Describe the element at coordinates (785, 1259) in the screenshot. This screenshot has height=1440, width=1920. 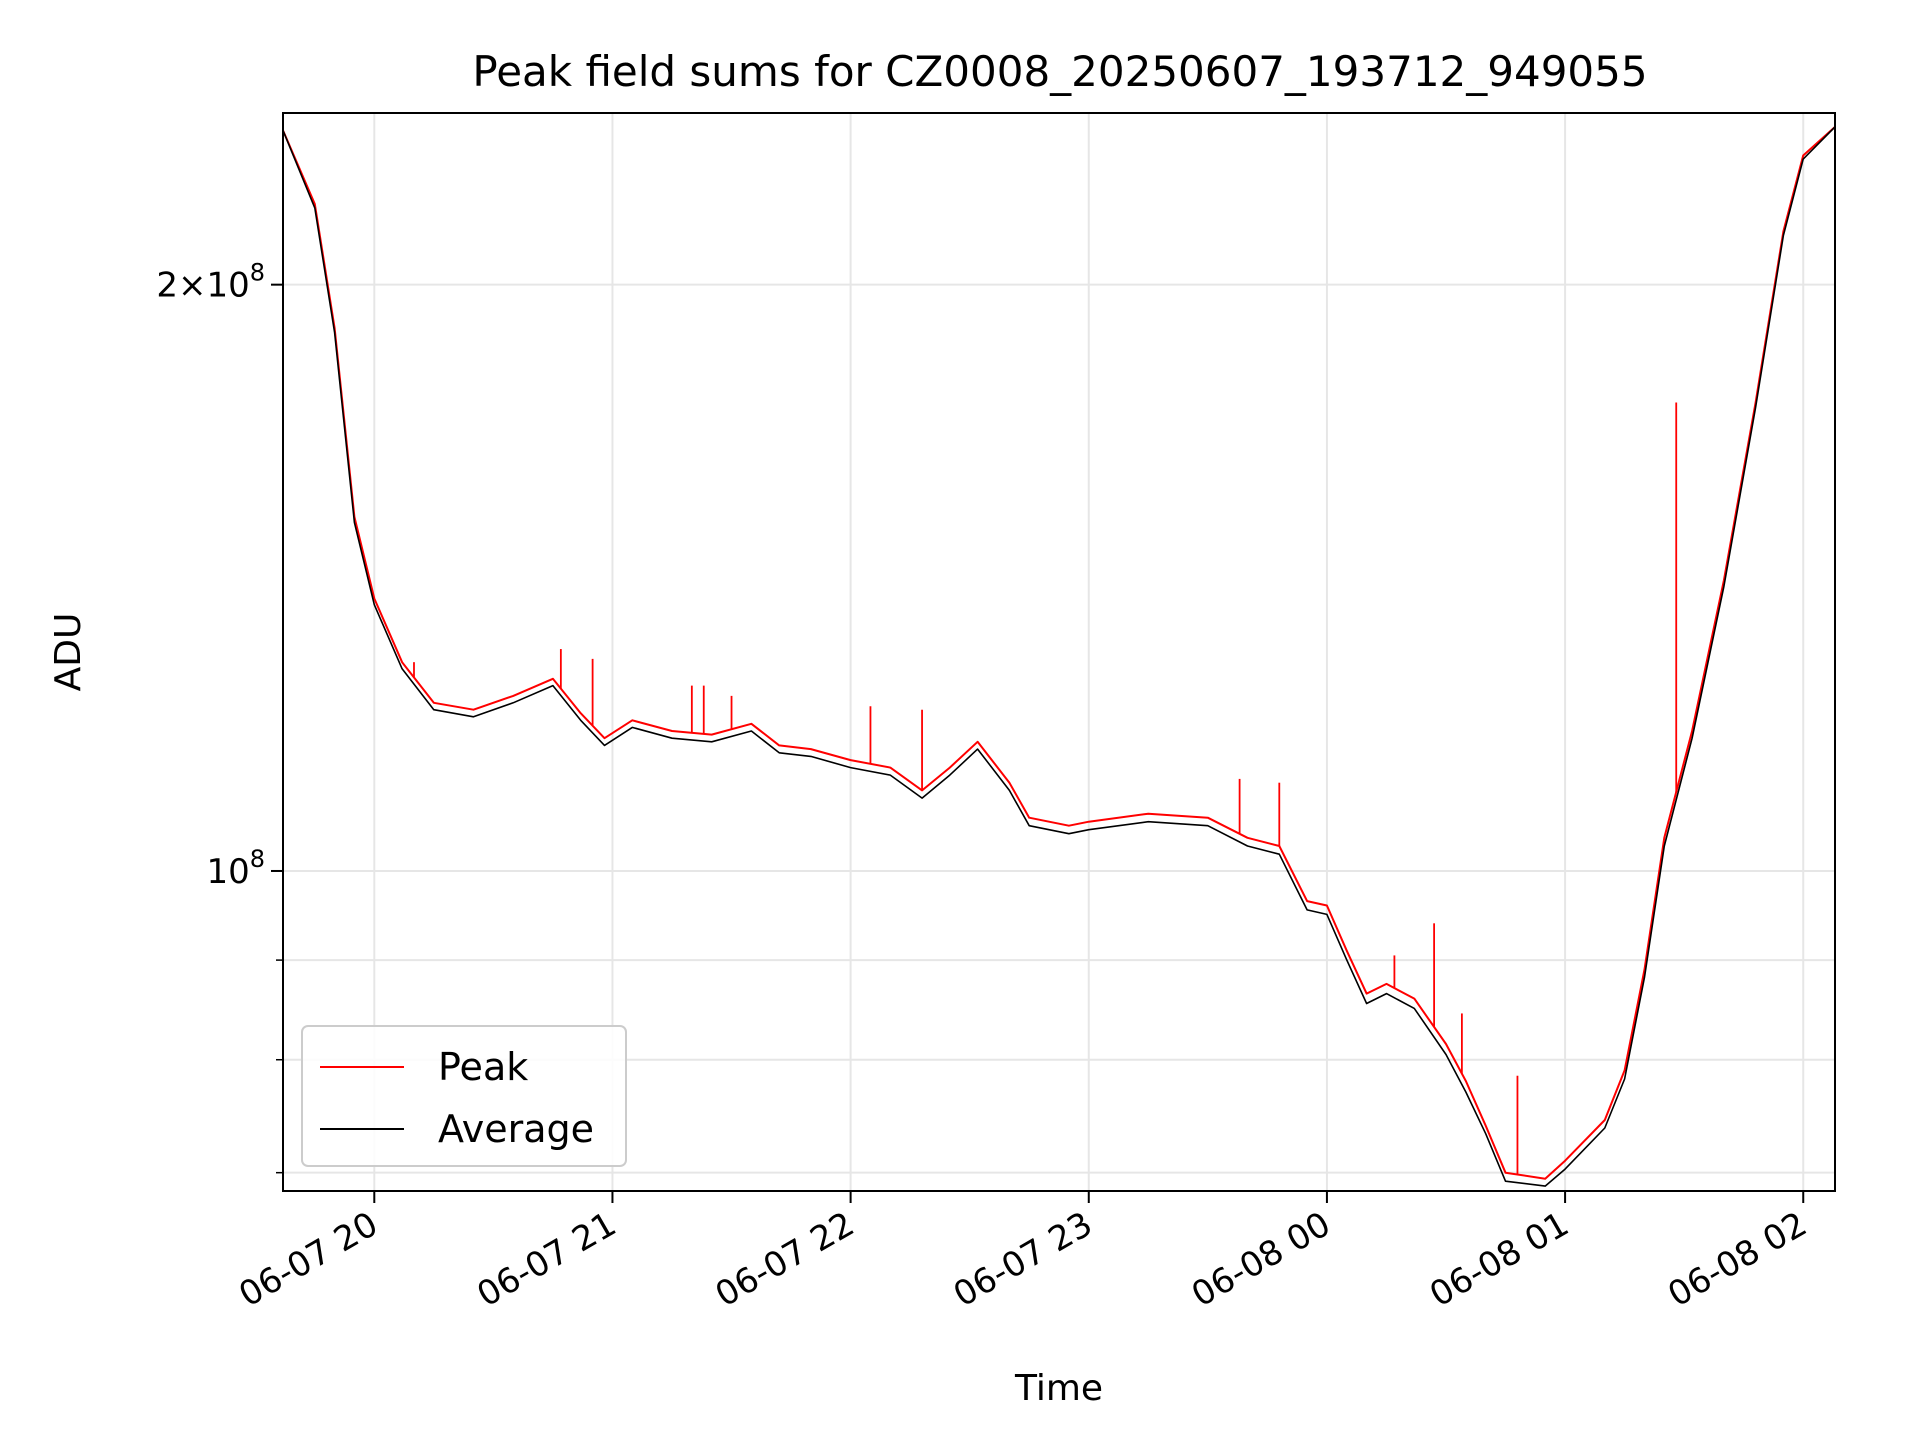
I see `x-tick-label: 06-07 22` at that location.